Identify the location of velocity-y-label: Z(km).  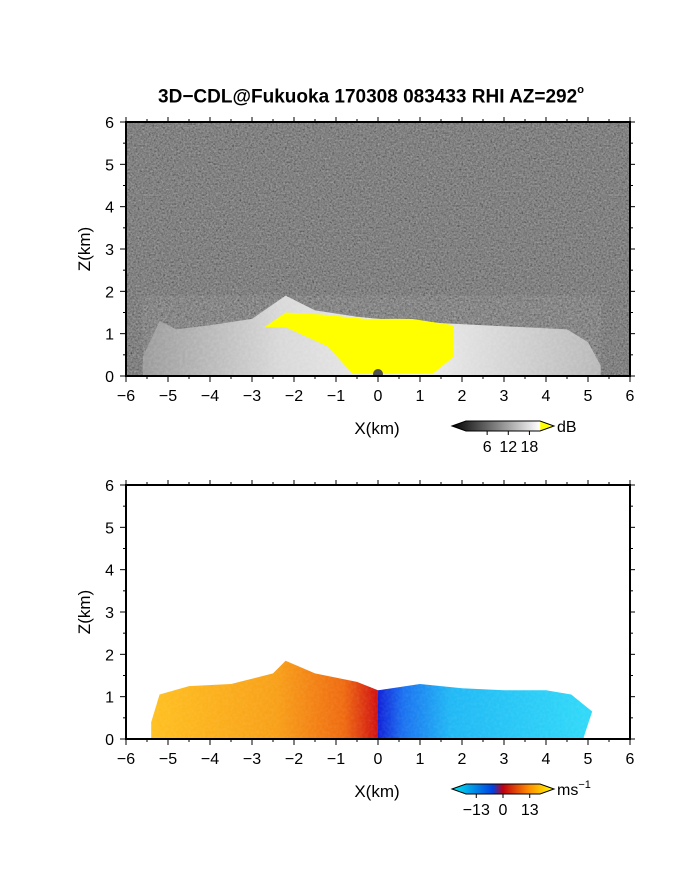
(84, 612).